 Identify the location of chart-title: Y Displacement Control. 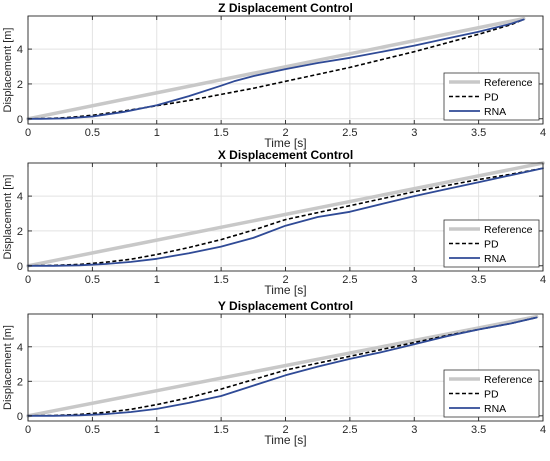
(285, 306).